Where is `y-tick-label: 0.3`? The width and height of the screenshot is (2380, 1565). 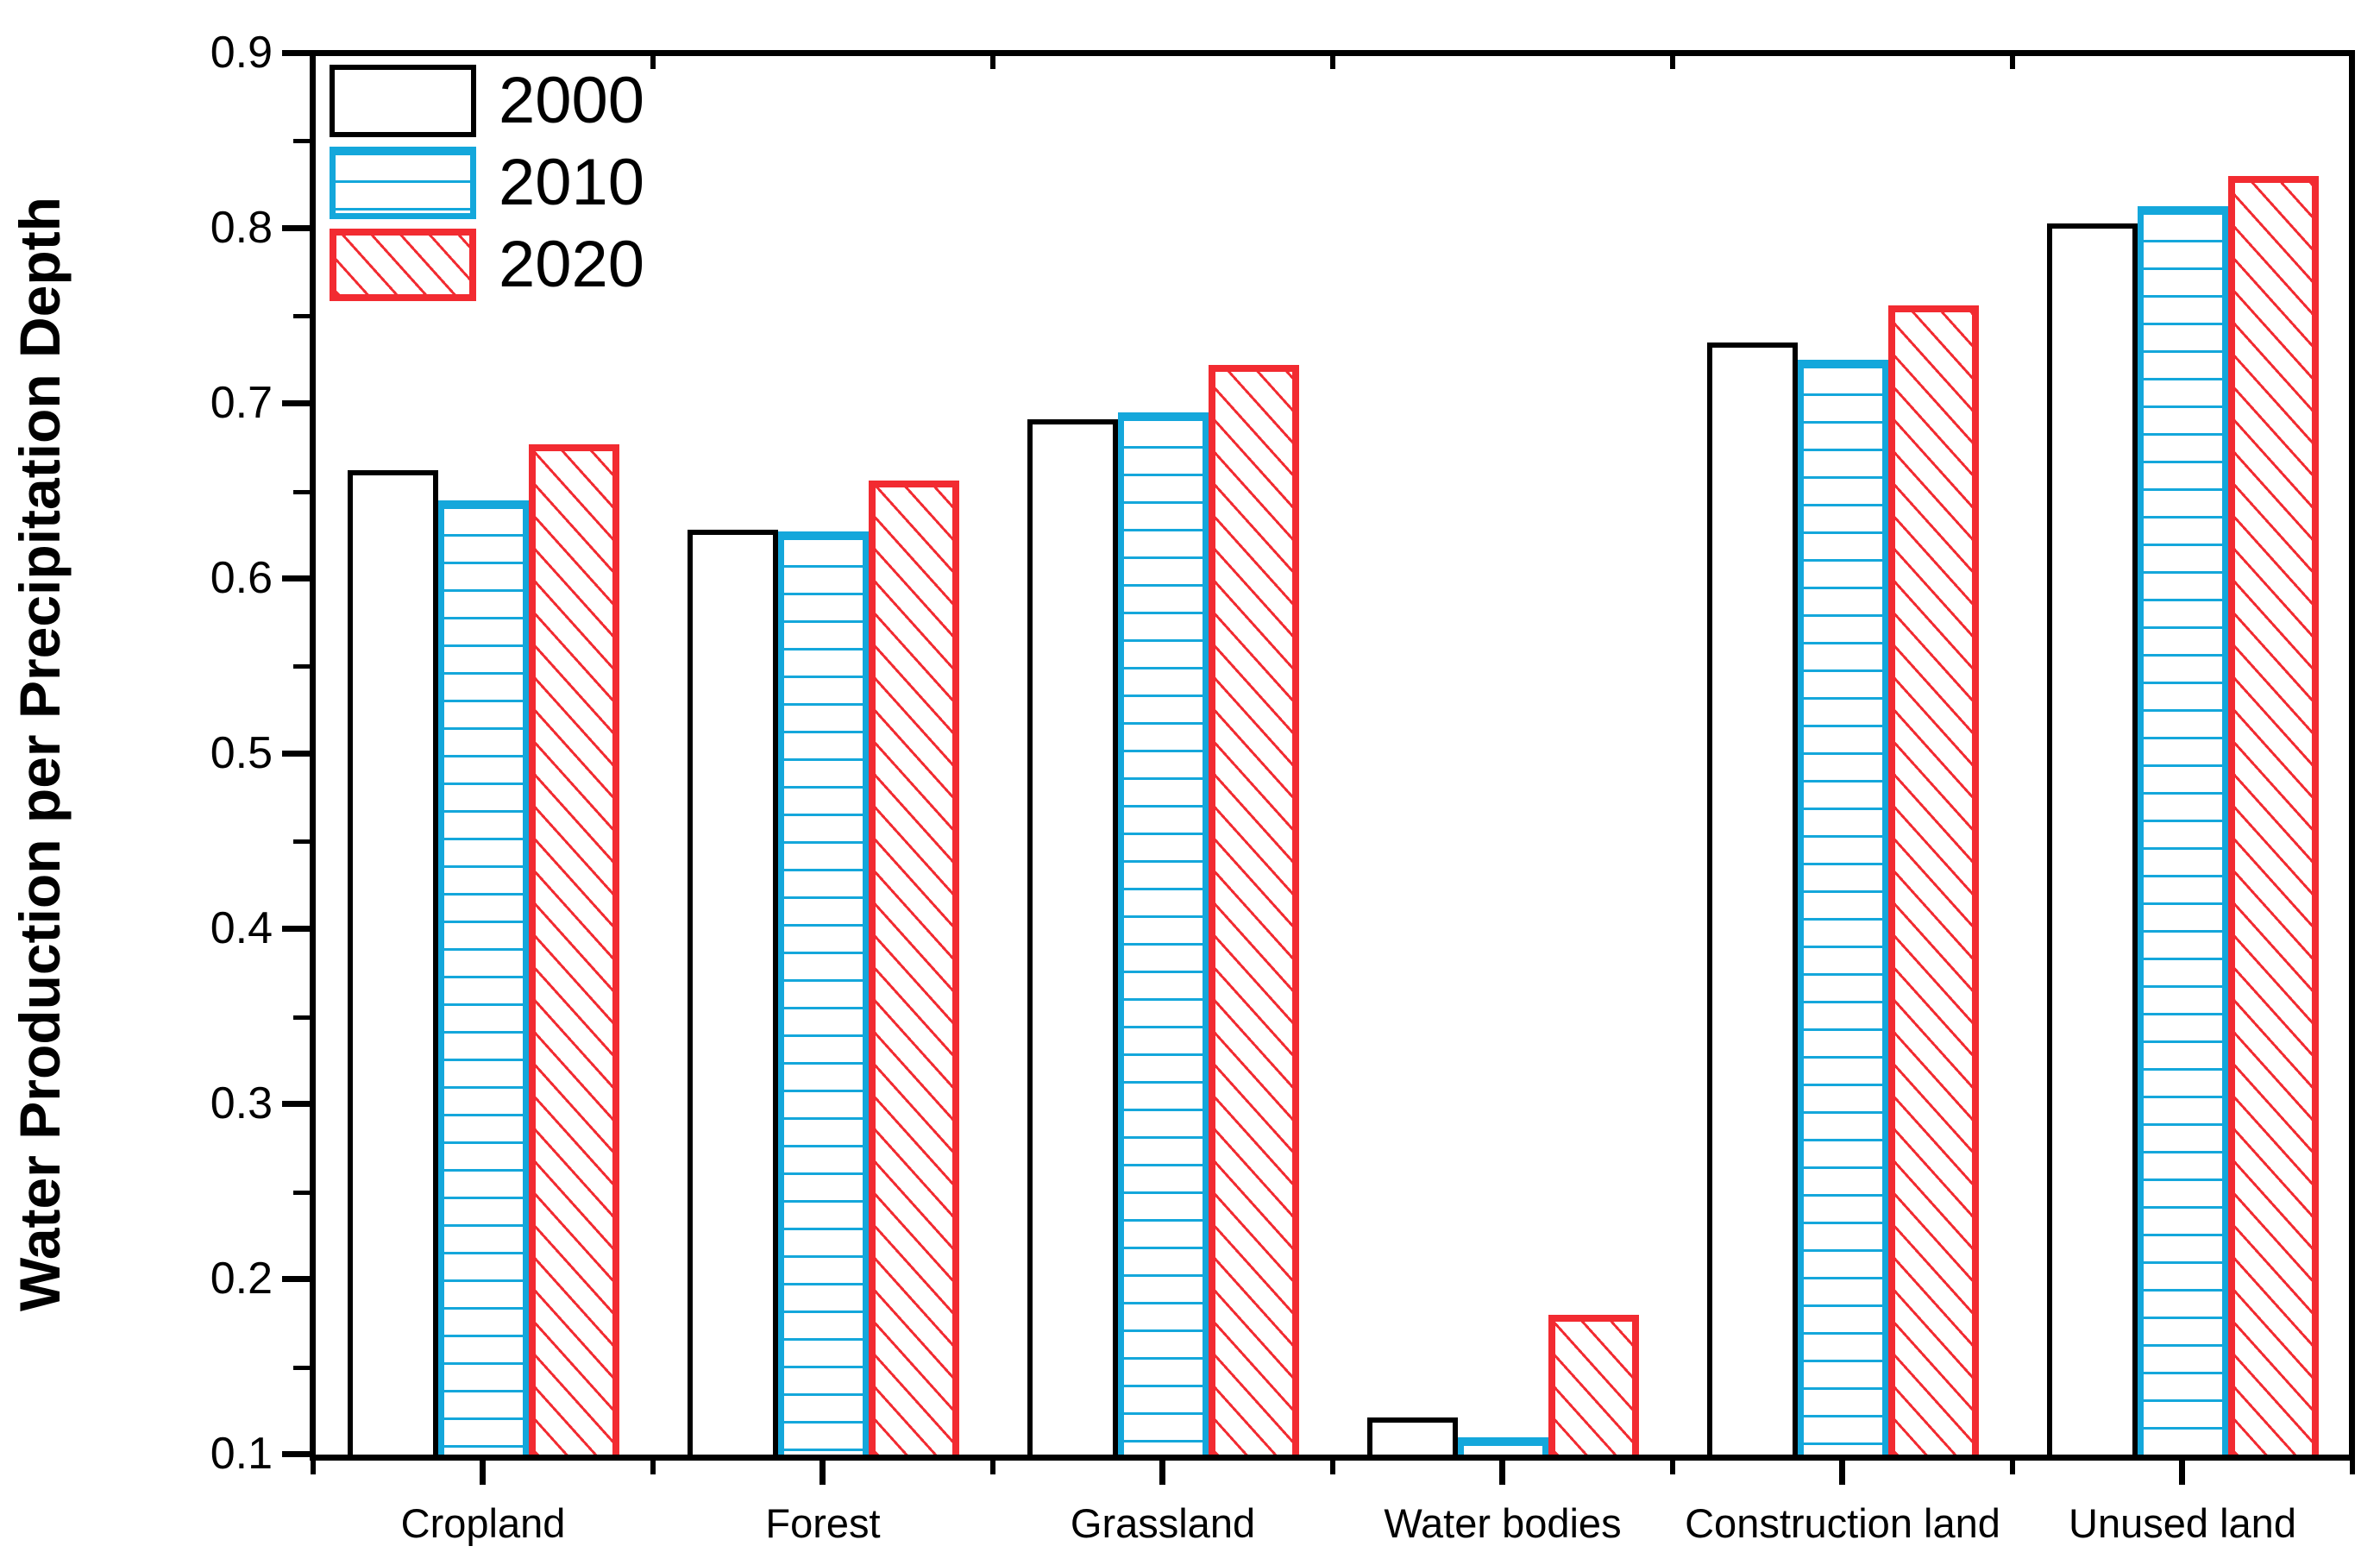
y-tick-label: 0.3 is located at coordinates (242, 1103).